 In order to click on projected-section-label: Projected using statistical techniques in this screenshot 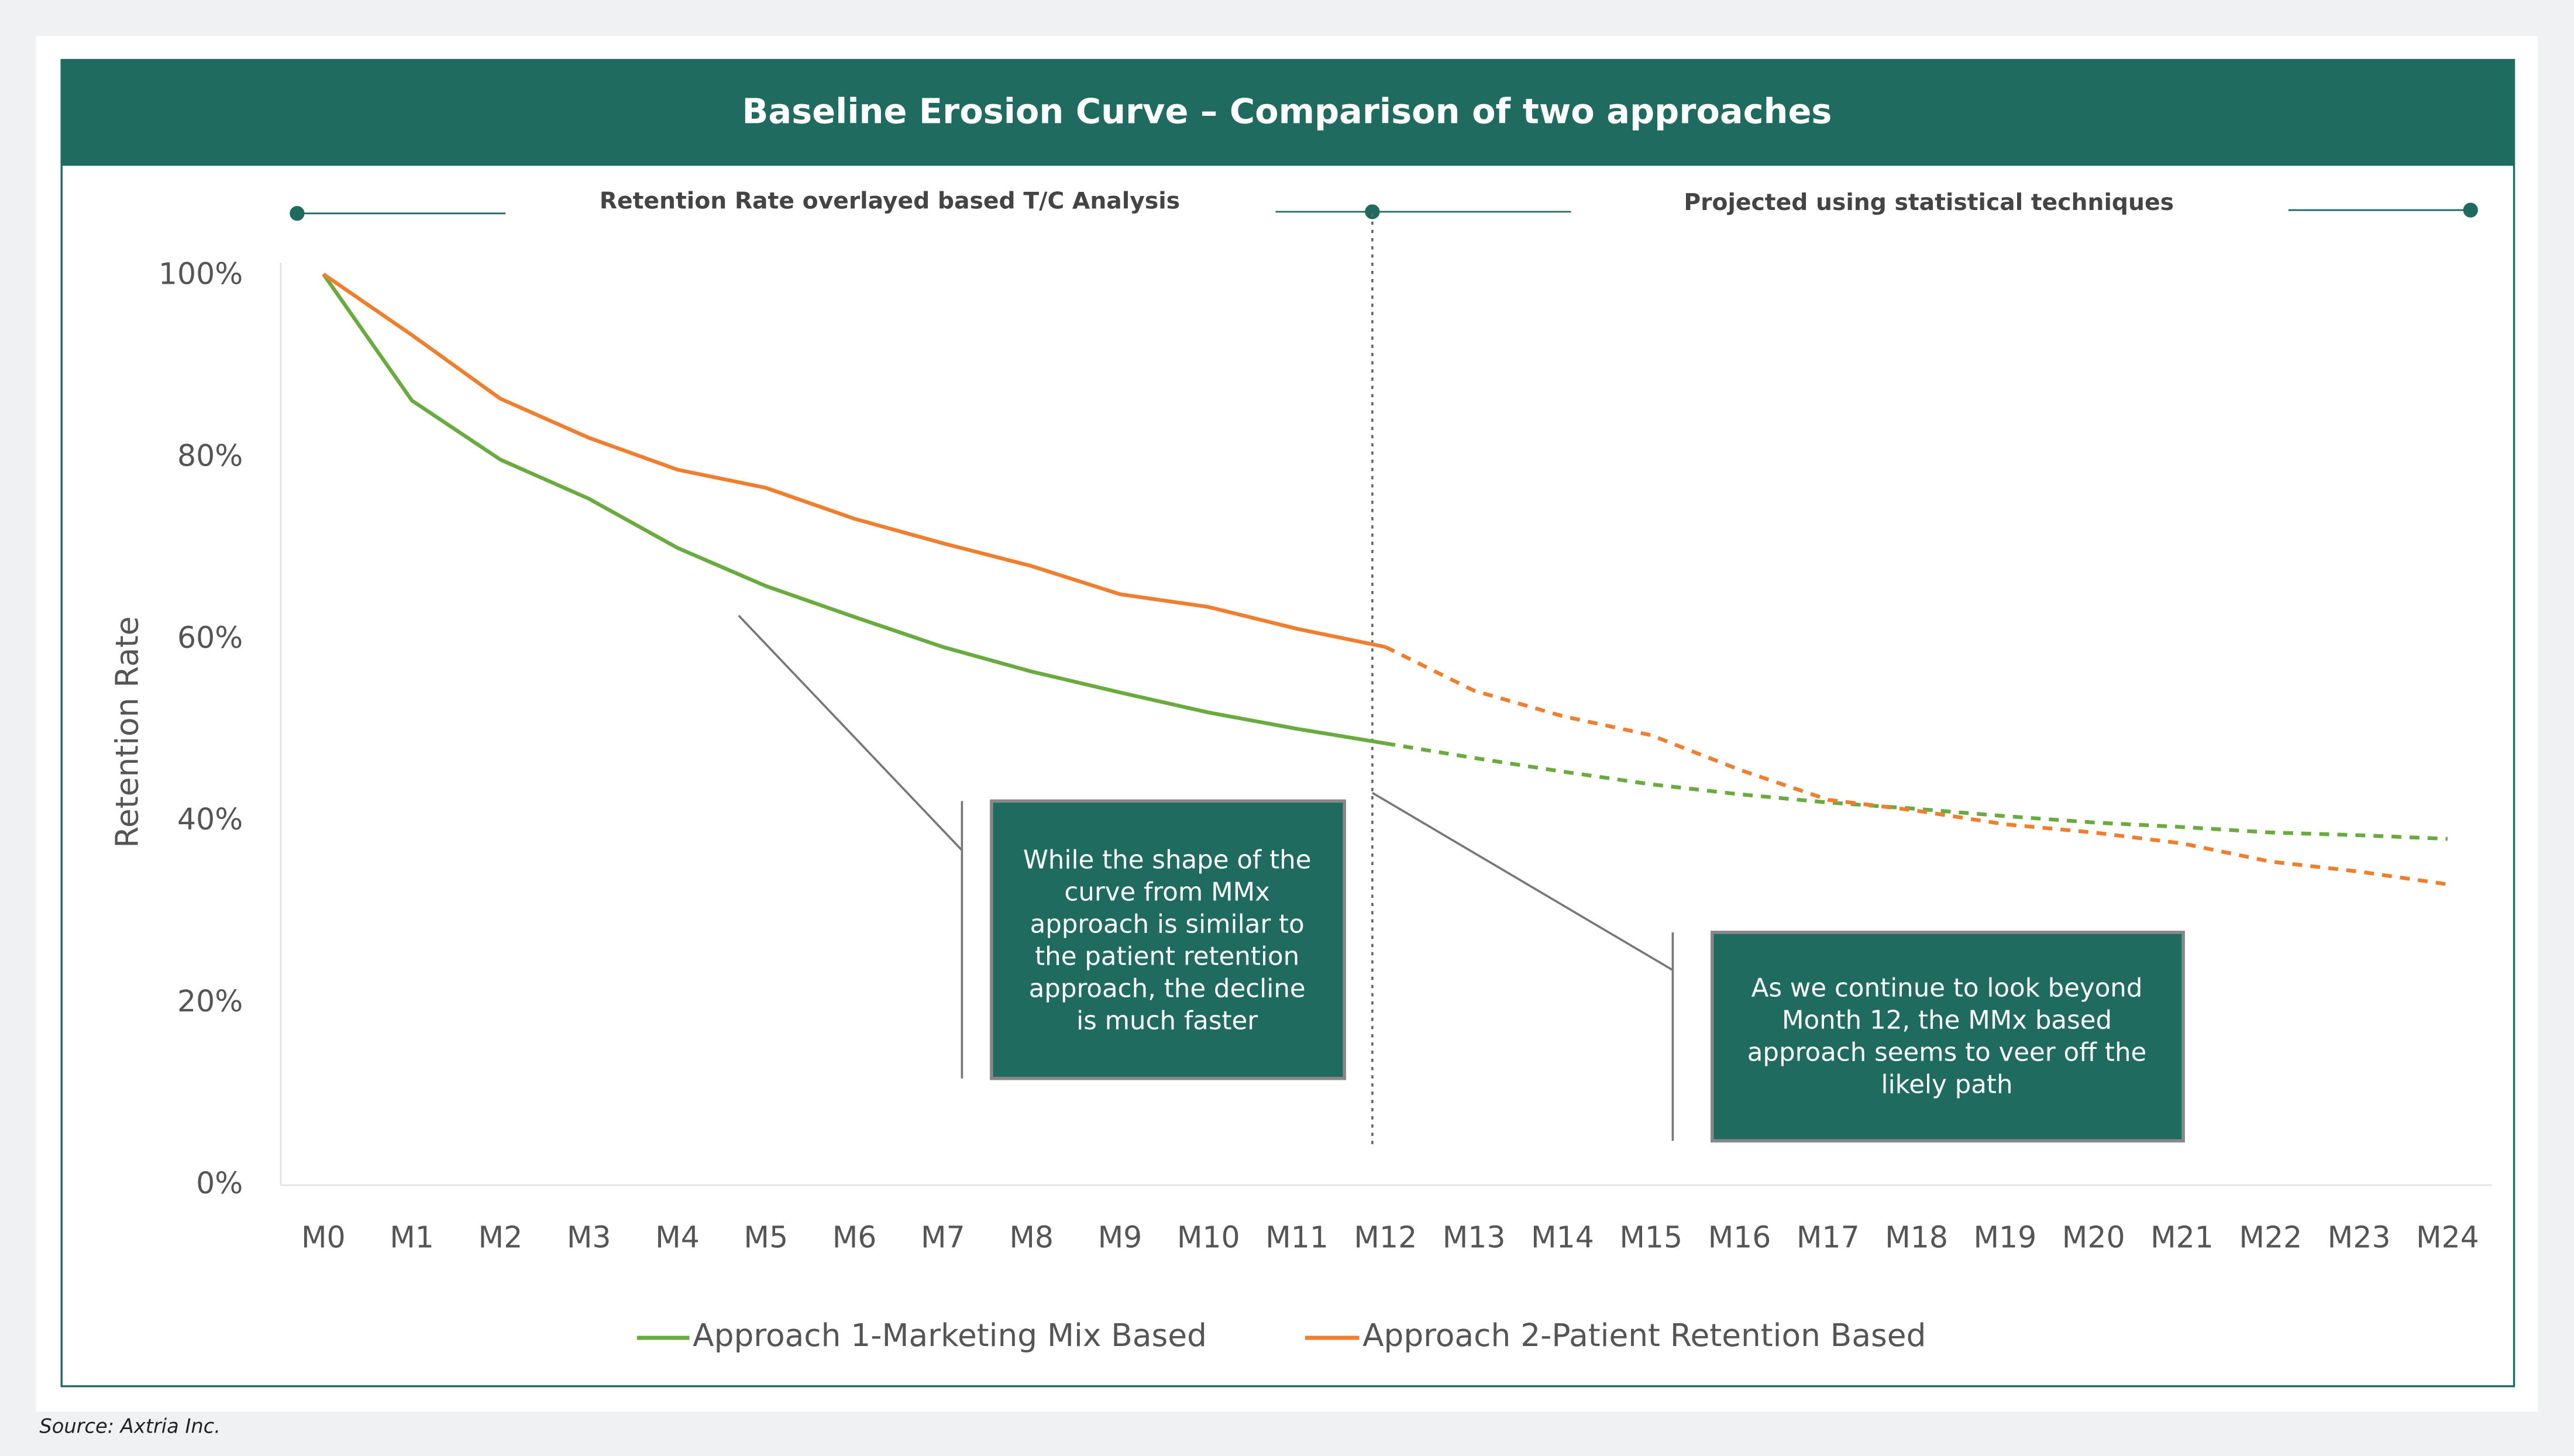, I will do `click(1929, 203)`.